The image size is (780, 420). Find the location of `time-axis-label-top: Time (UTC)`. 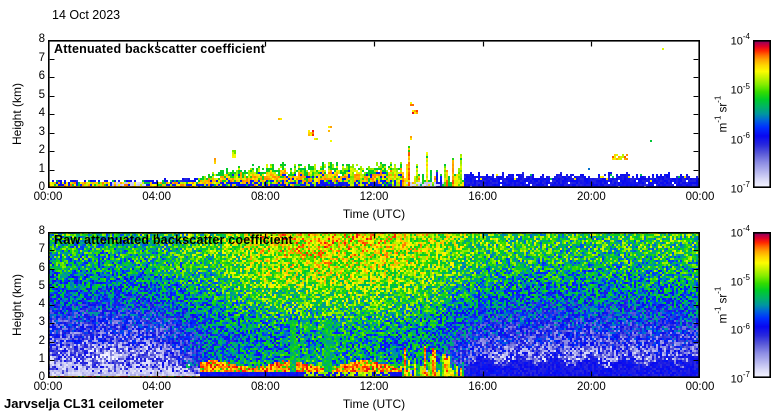

time-axis-label-top: Time (UTC) is located at coordinates (374, 214).